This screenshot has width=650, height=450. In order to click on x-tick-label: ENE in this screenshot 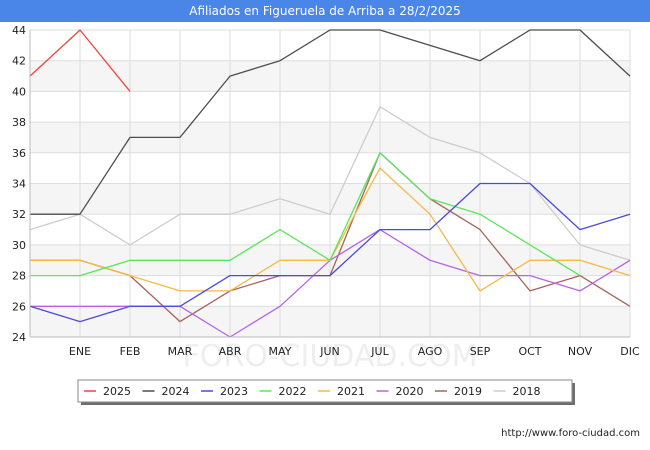, I will do `click(80, 351)`.